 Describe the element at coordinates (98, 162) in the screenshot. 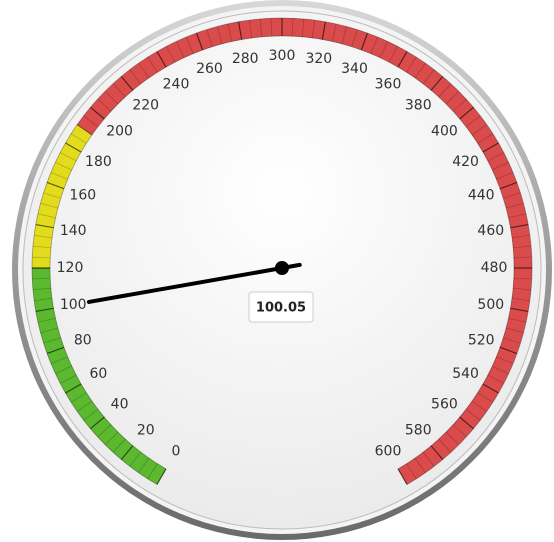

I see `tick-label: 180` at that location.